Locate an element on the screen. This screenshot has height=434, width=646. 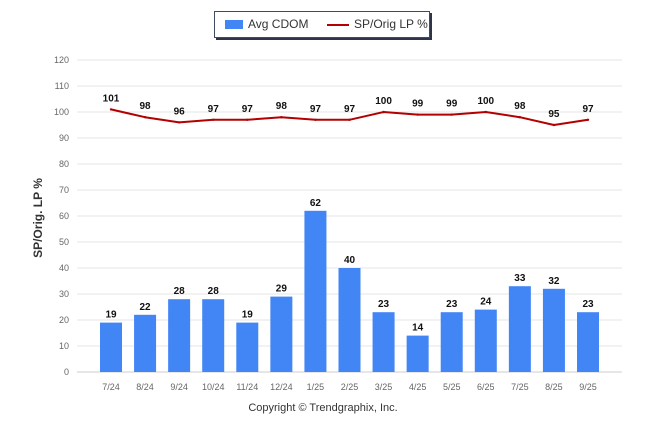
line-series is located at coordinates (349, 117).